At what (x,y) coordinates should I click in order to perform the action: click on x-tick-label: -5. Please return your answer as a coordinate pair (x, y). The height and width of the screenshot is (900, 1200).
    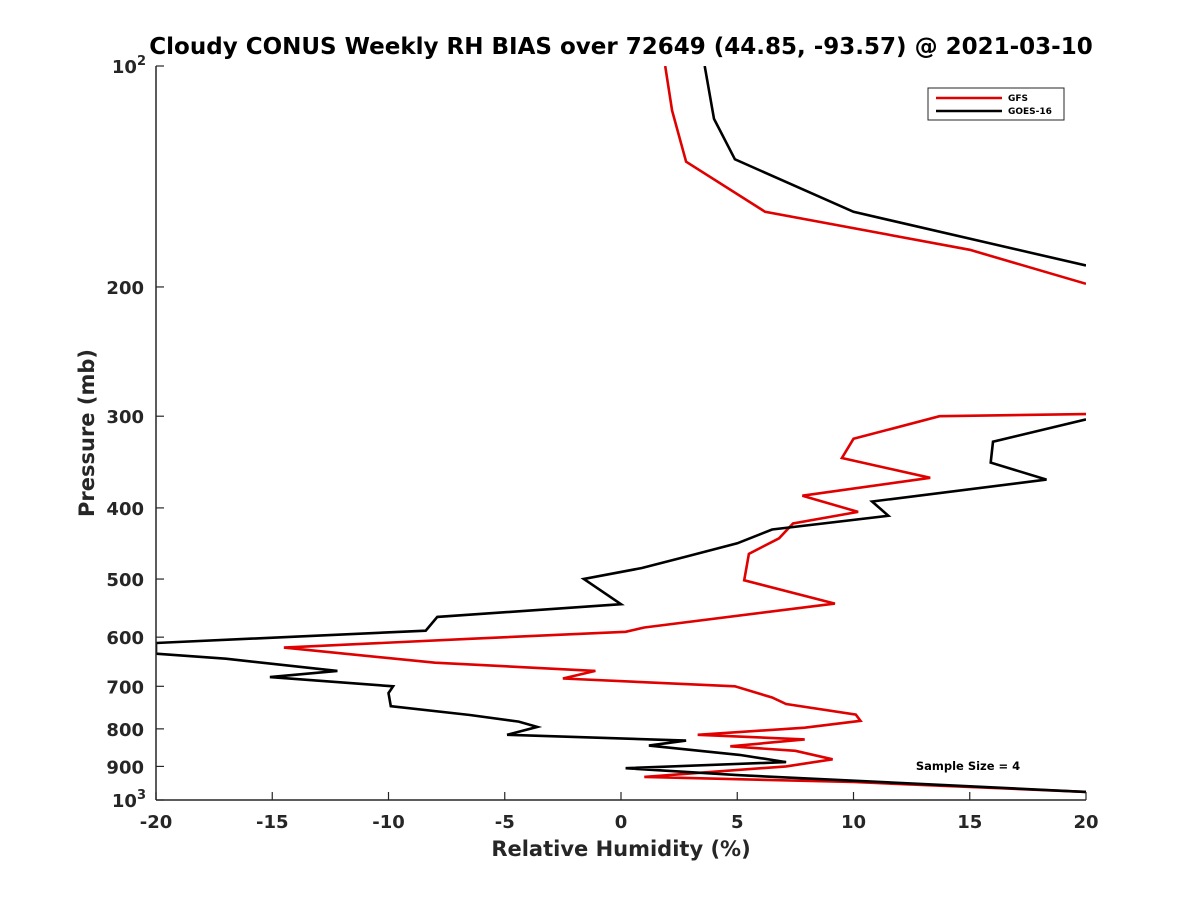
    Looking at the image, I should click on (505, 822).